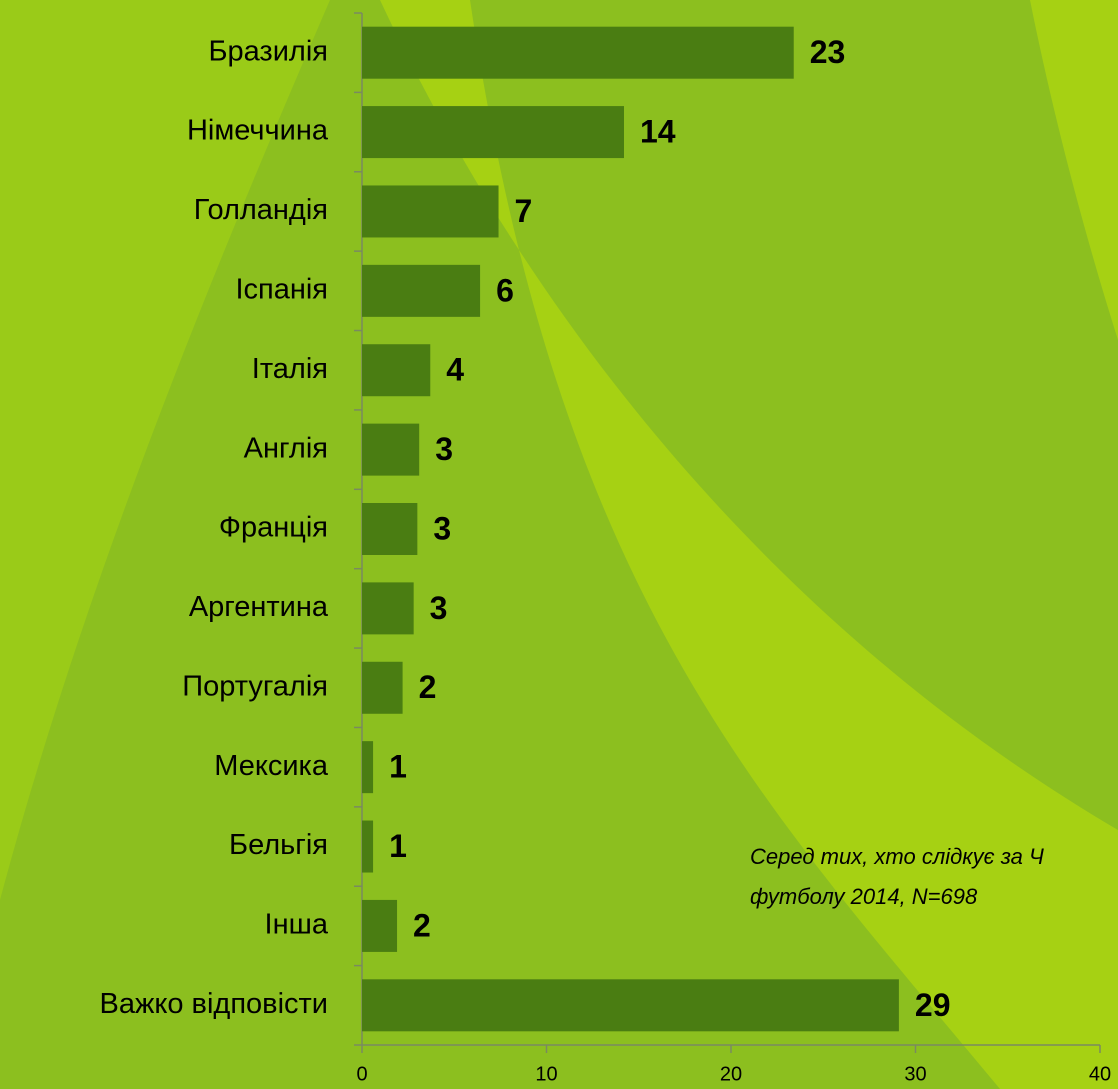  What do you see at coordinates (213, 1004) in the screenshot?
I see `category-label: Важко відповісти` at bounding box center [213, 1004].